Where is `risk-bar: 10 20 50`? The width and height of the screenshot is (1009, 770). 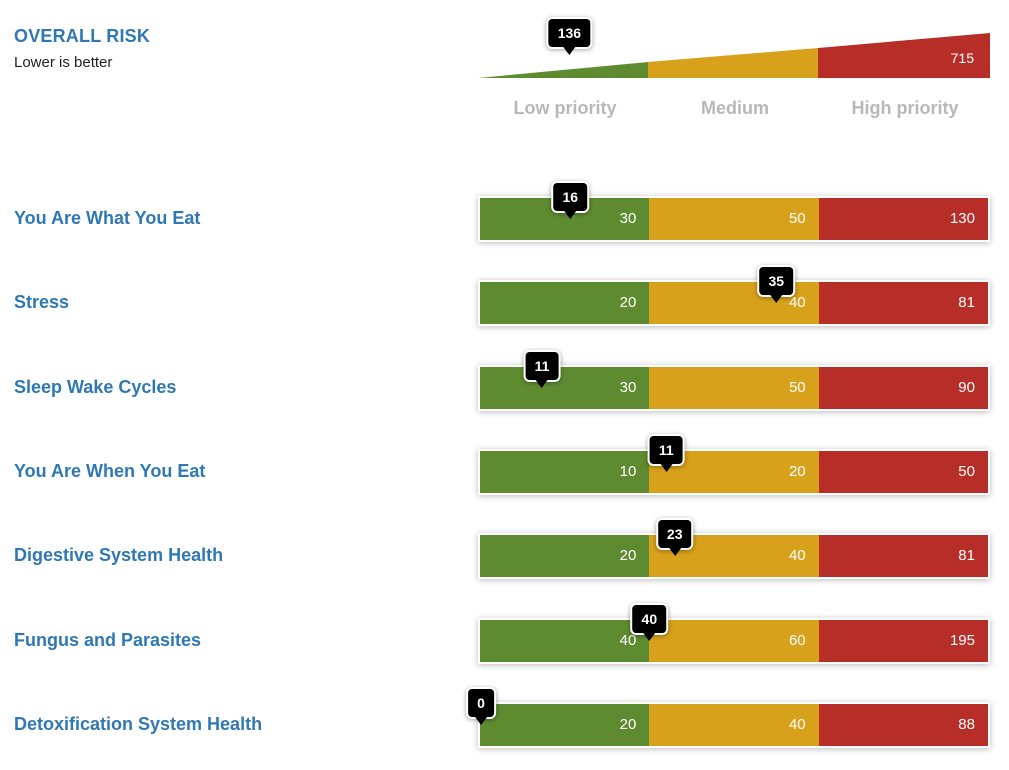 risk-bar: 10 20 50 is located at coordinates (734, 471).